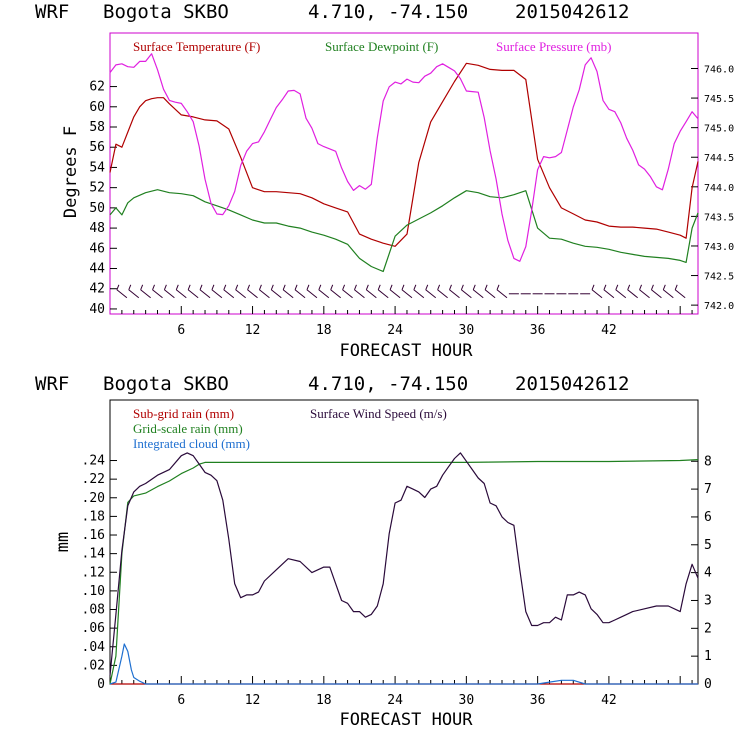 The width and height of the screenshot is (740, 740). I want to click on panel2-y2tick-label-3: 3, so click(708, 600).